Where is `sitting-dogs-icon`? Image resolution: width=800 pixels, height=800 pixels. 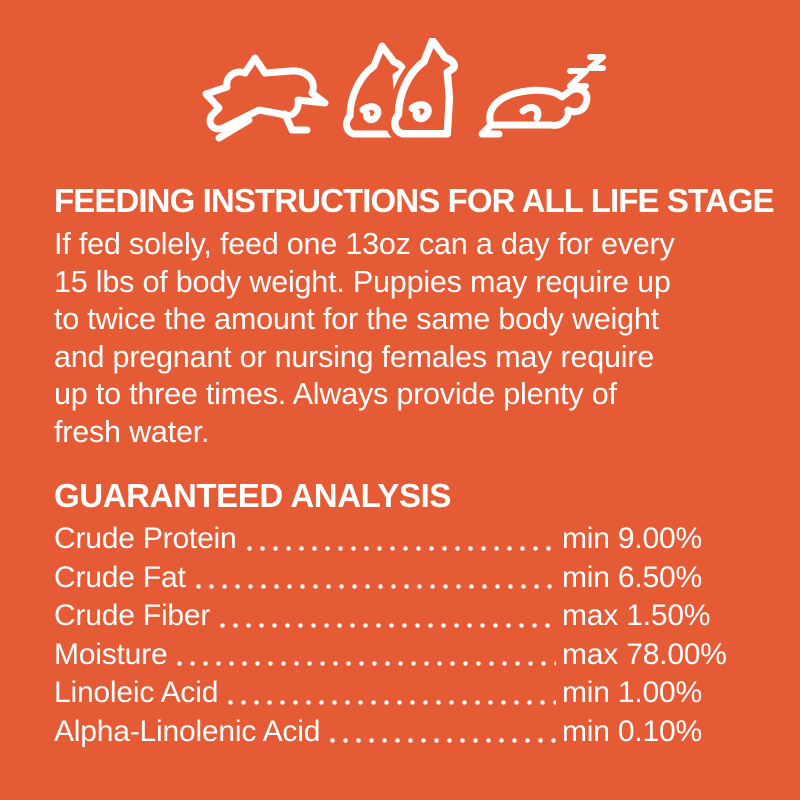 sitting-dogs-icon is located at coordinates (402, 90).